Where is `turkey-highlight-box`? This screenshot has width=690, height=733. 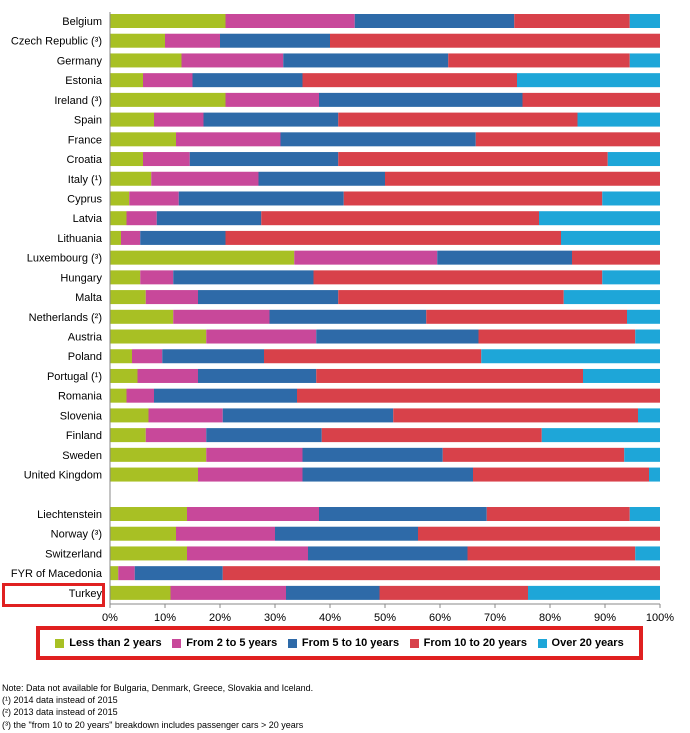
turkey-highlight-box is located at coordinates (53, 595).